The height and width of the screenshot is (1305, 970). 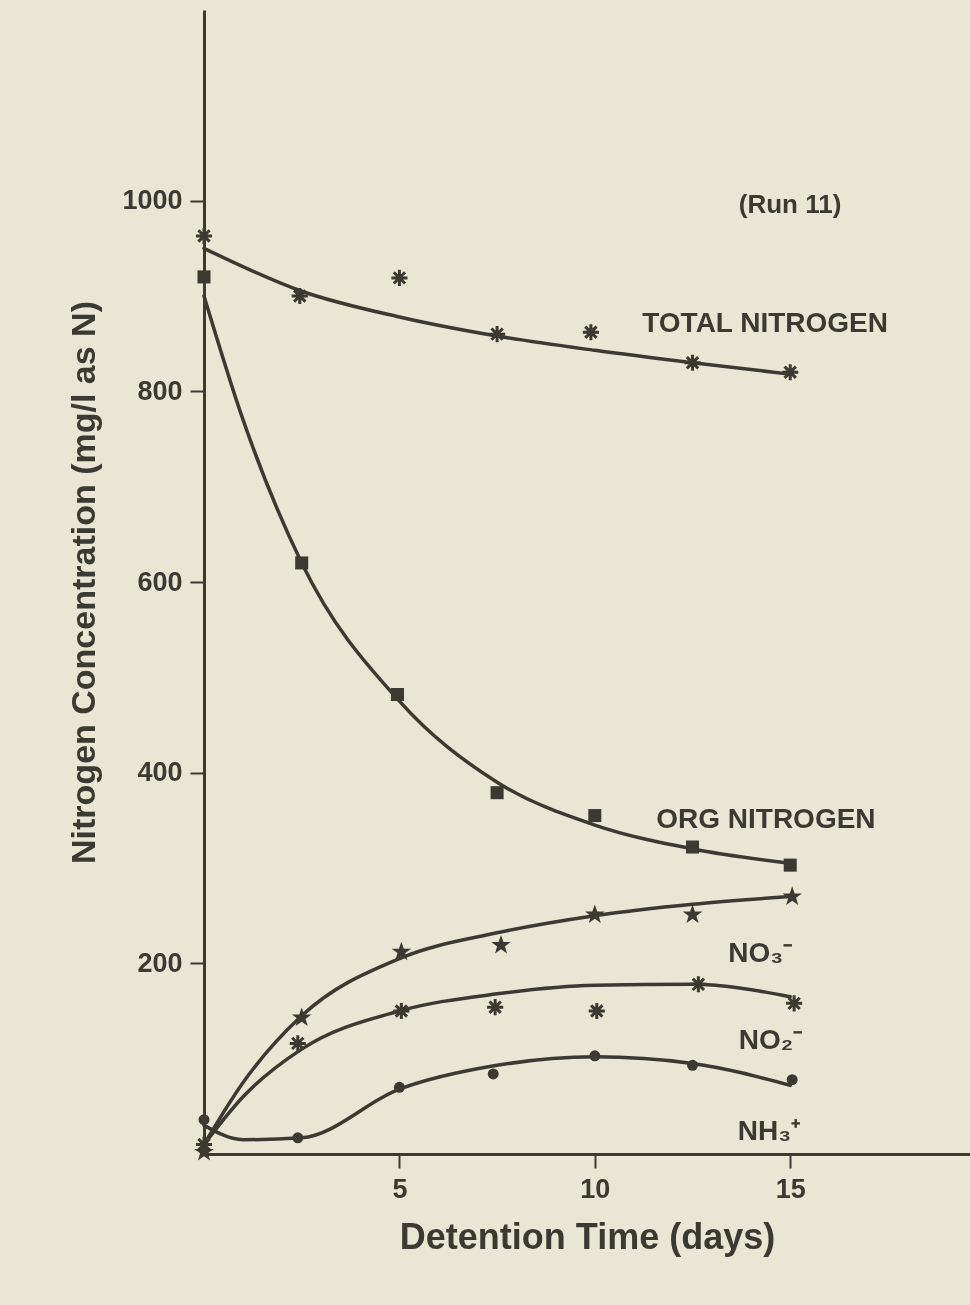 I want to click on y-tick-label: 200, so click(x=160, y=962).